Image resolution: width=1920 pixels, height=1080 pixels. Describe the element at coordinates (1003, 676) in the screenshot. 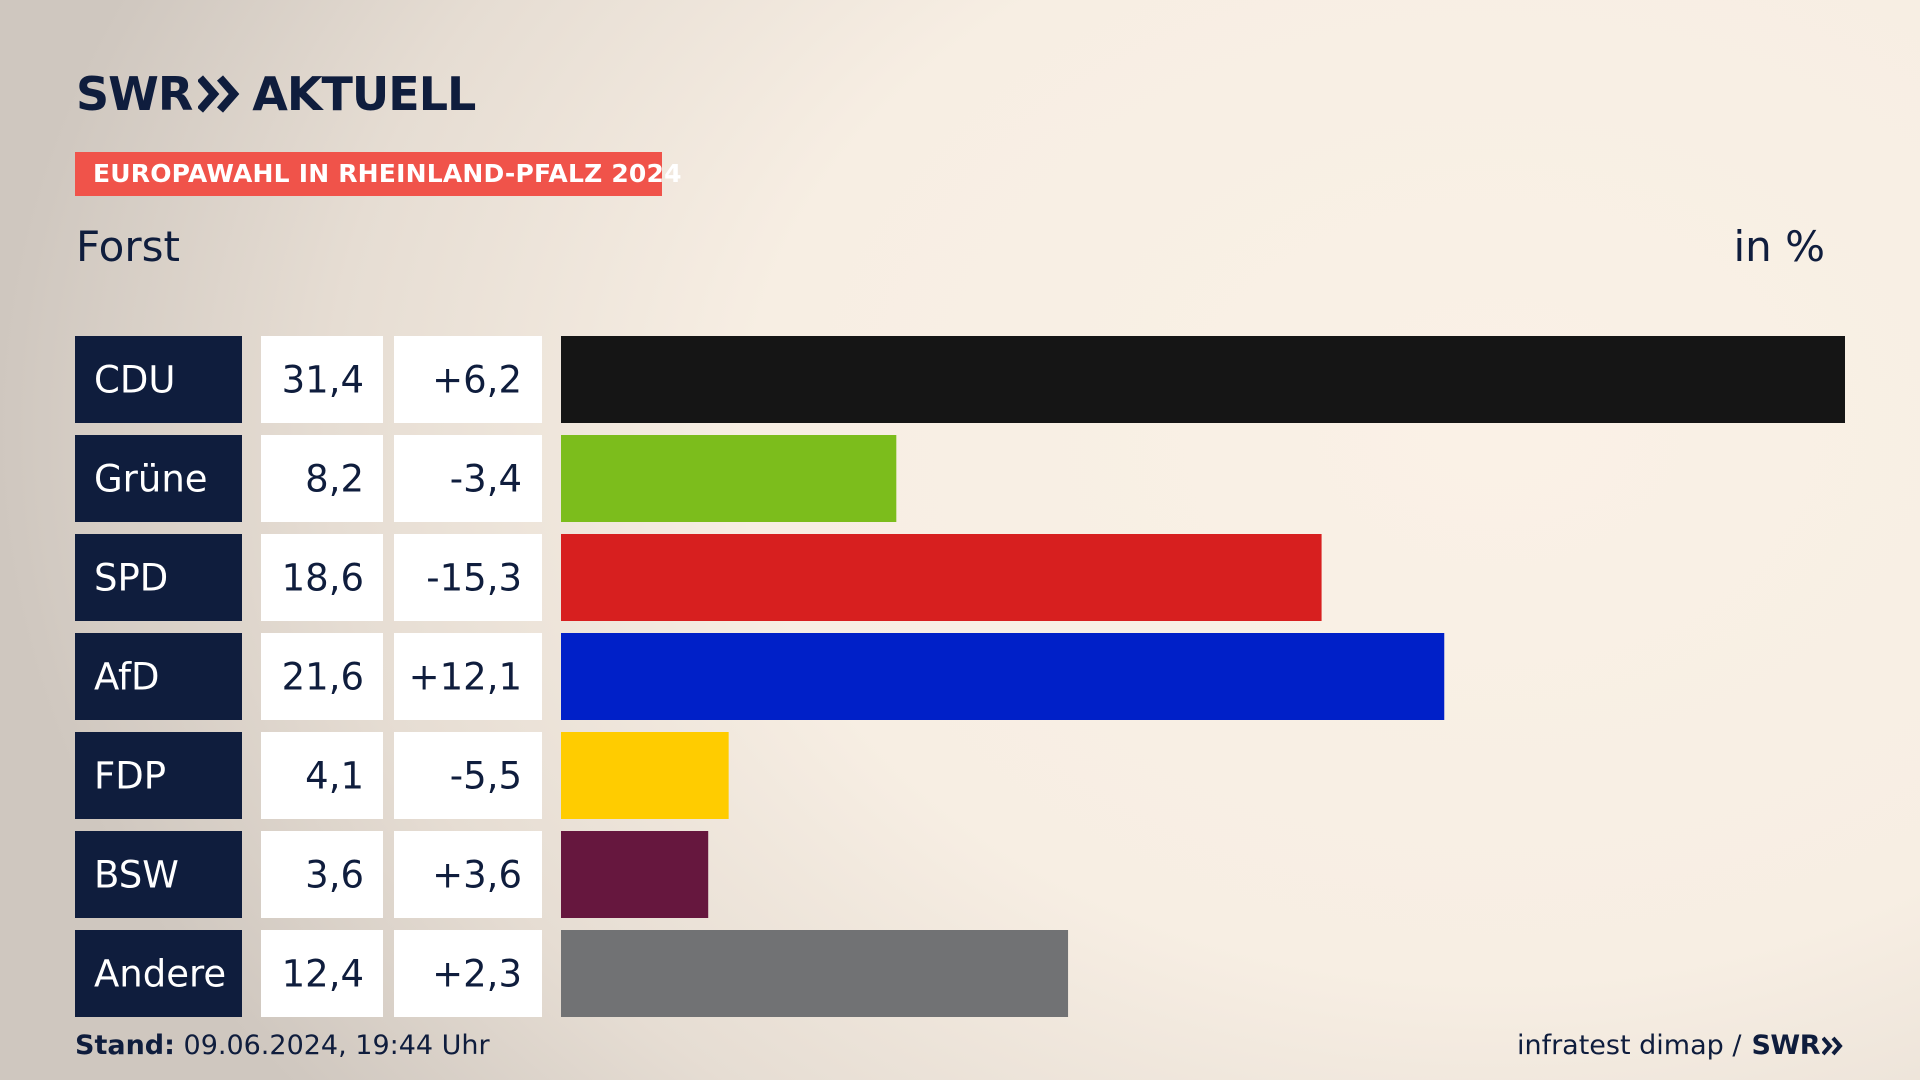

I see `bar-afd` at that location.